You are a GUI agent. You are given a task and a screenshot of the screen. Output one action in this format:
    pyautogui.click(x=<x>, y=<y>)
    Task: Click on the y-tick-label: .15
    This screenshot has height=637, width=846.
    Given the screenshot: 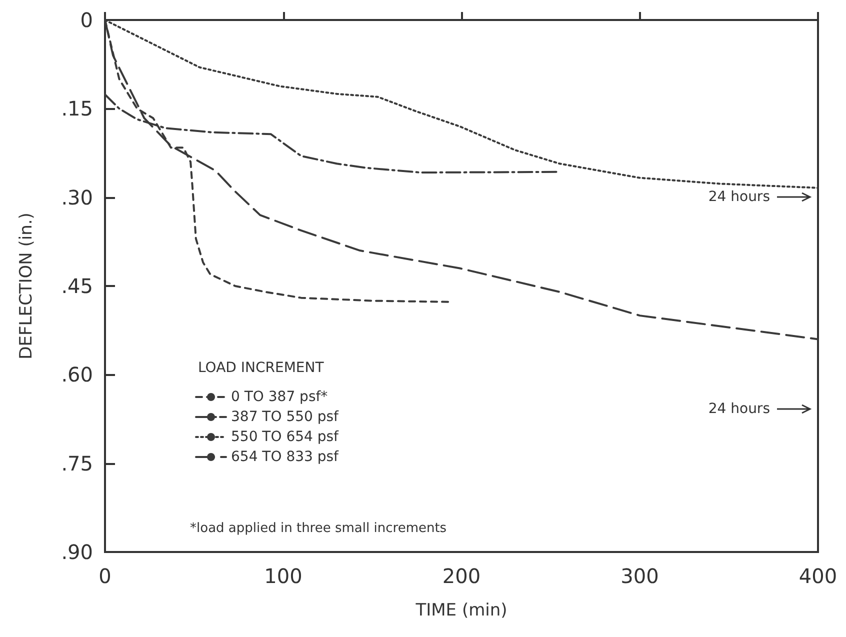 What is the action you would take?
    pyautogui.click(x=77, y=108)
    